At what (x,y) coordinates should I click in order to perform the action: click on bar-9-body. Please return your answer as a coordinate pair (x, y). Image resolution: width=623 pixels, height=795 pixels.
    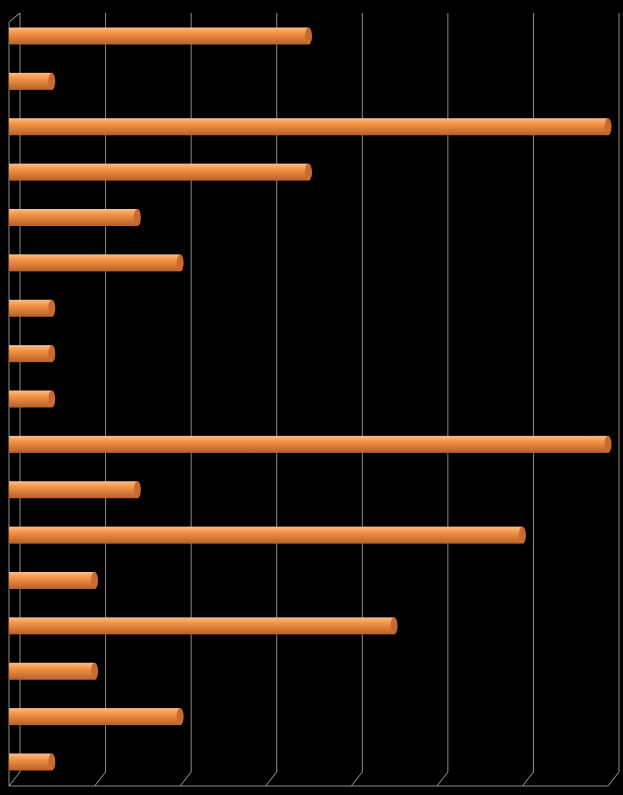
    Looking at the image, I should click on (30, 399).